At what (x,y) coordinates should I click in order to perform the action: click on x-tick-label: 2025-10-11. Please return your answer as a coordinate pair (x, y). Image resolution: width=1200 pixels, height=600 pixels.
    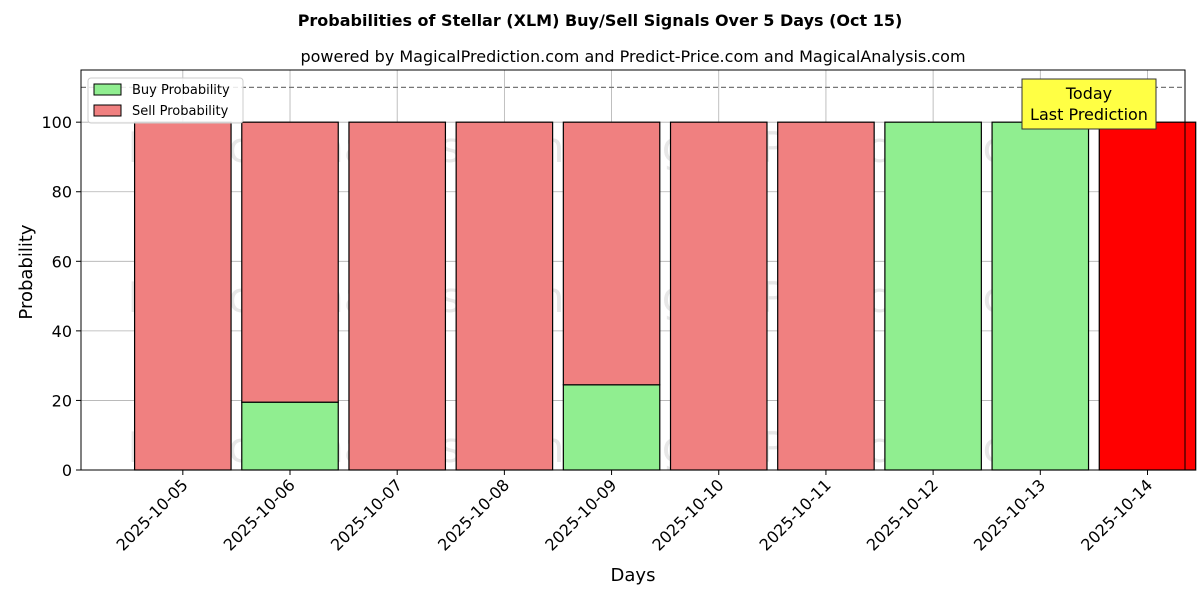
    Looking at the image, I should click on (795, 514).